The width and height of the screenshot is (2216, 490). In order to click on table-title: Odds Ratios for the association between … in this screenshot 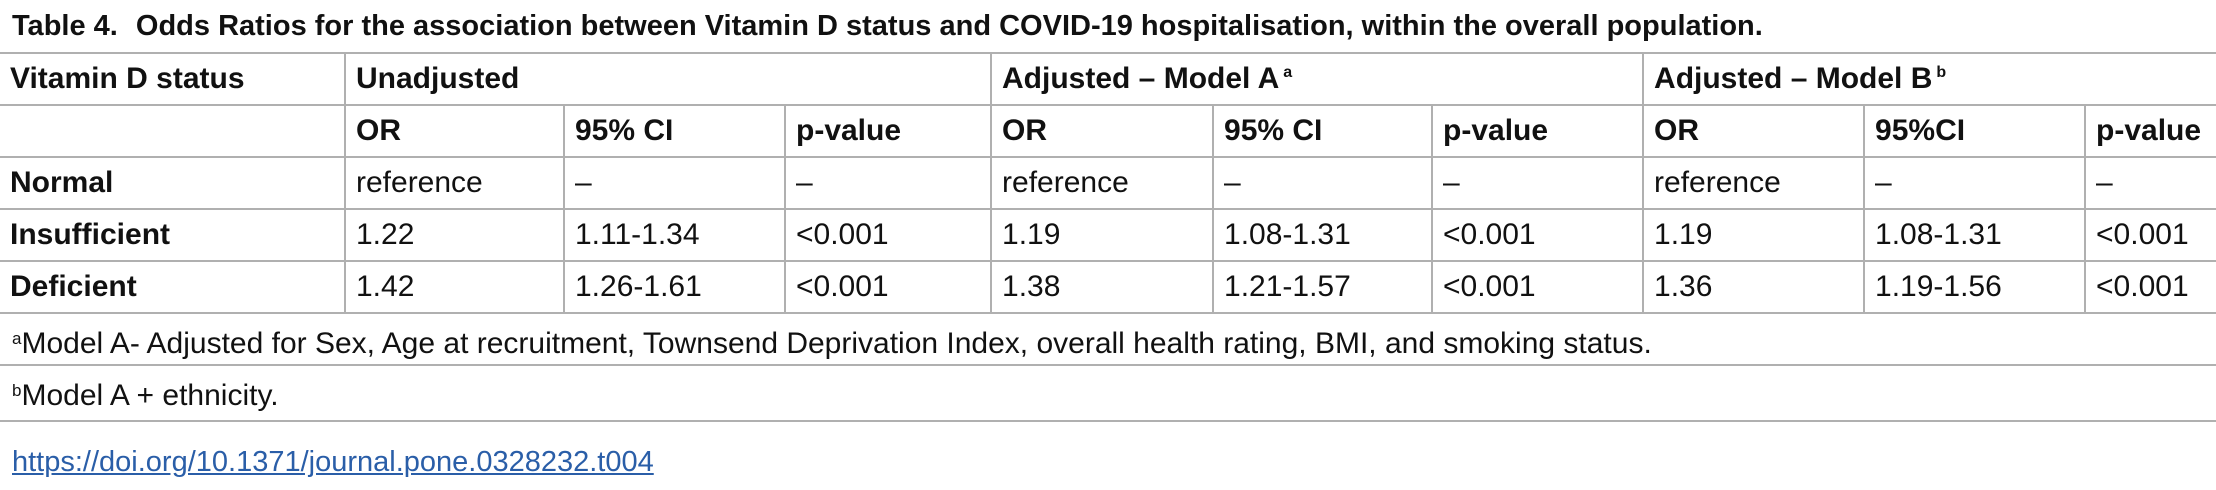, I will do `click(949, 26)`.